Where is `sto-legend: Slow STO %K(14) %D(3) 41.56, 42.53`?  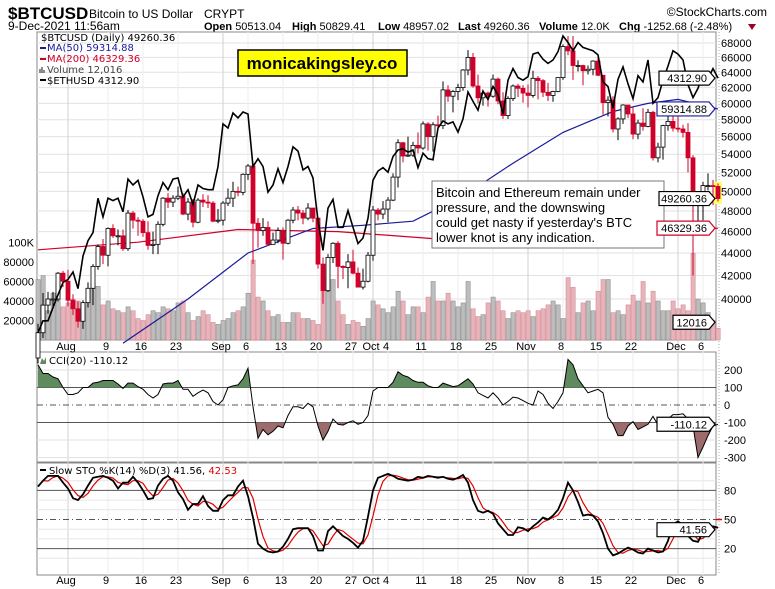
sto-legend: Slow STO %K(14) %D(3) 41.56, 42.53 is located at coordinates (138, 471).